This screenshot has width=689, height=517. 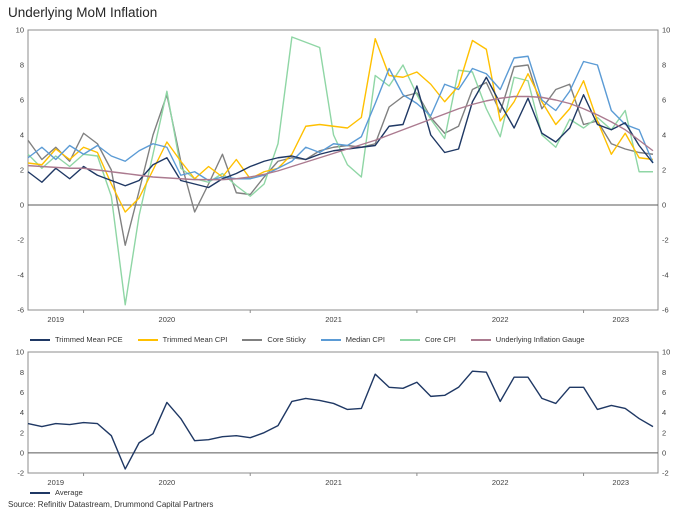 I want to click on bottom-chart-legend: Average, so click(x=64, y=492).